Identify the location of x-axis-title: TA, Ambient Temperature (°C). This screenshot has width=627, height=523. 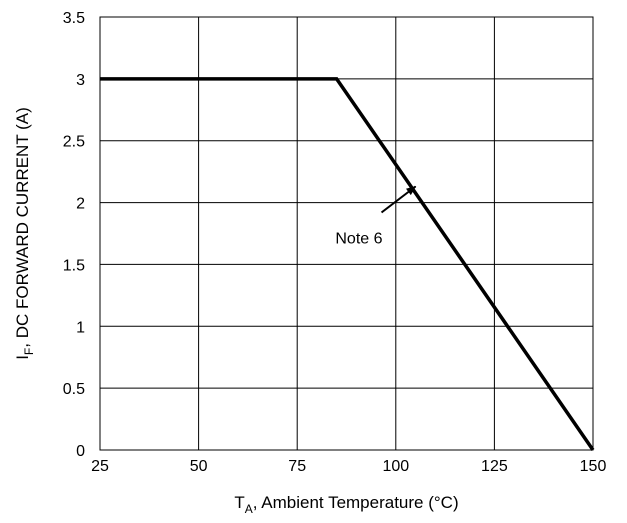
(346, 504).